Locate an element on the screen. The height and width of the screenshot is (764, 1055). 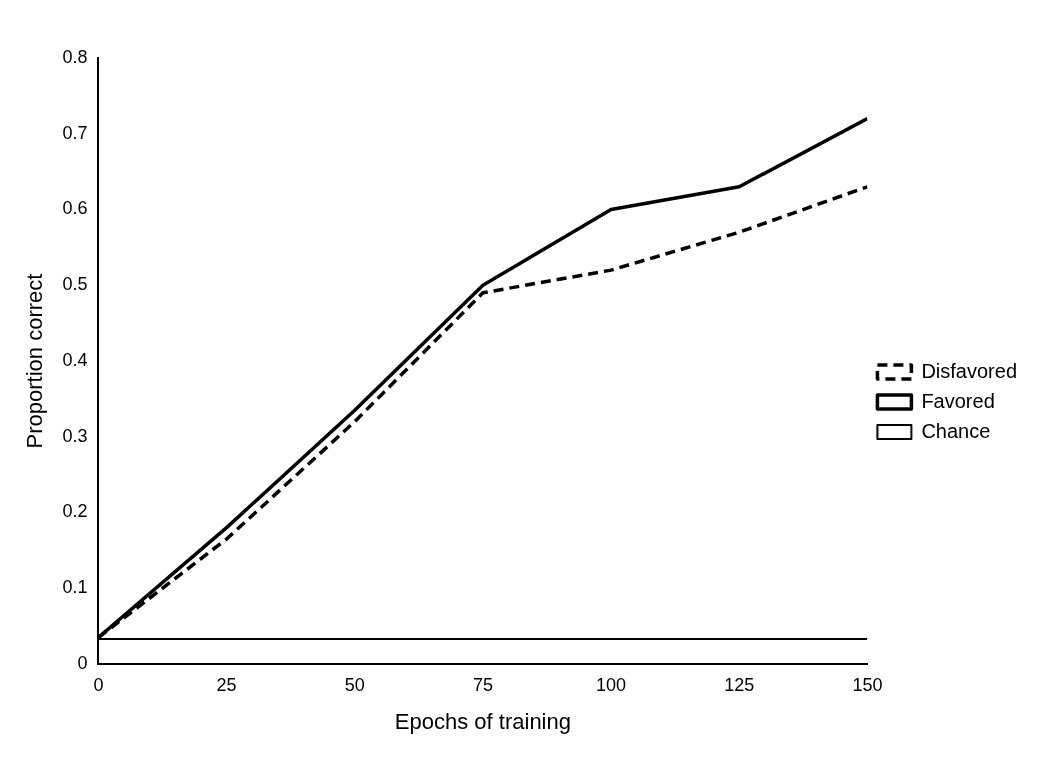
y-axis-title: Proportion correct is located at coordinates (35, 361).